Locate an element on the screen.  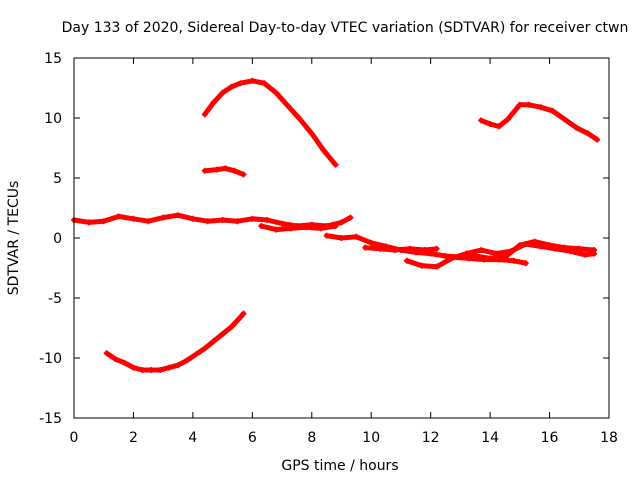
y-tick-label: 0 is located at coordinates (57, 239).